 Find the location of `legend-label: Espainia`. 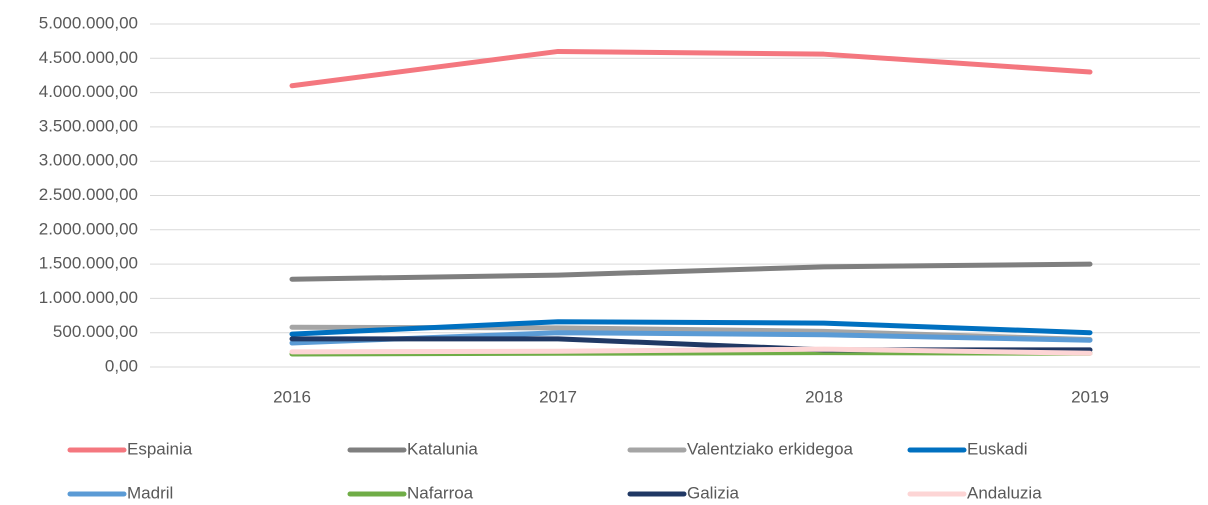

legend-label: Espainia is located at coordinates (160, 448).